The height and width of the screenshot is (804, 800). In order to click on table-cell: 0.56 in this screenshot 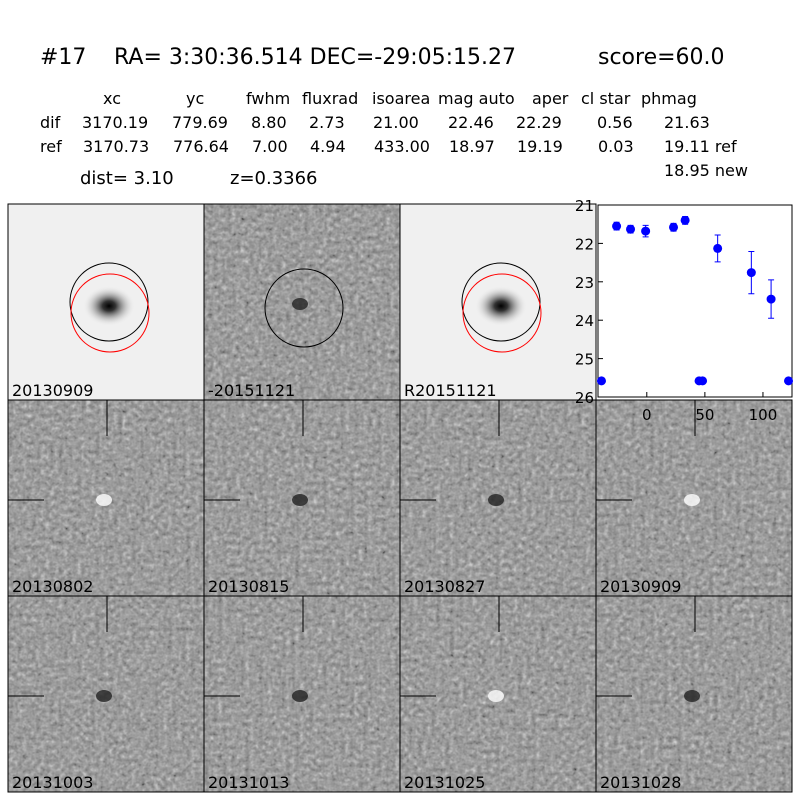, I will do `click(615, 122)`.